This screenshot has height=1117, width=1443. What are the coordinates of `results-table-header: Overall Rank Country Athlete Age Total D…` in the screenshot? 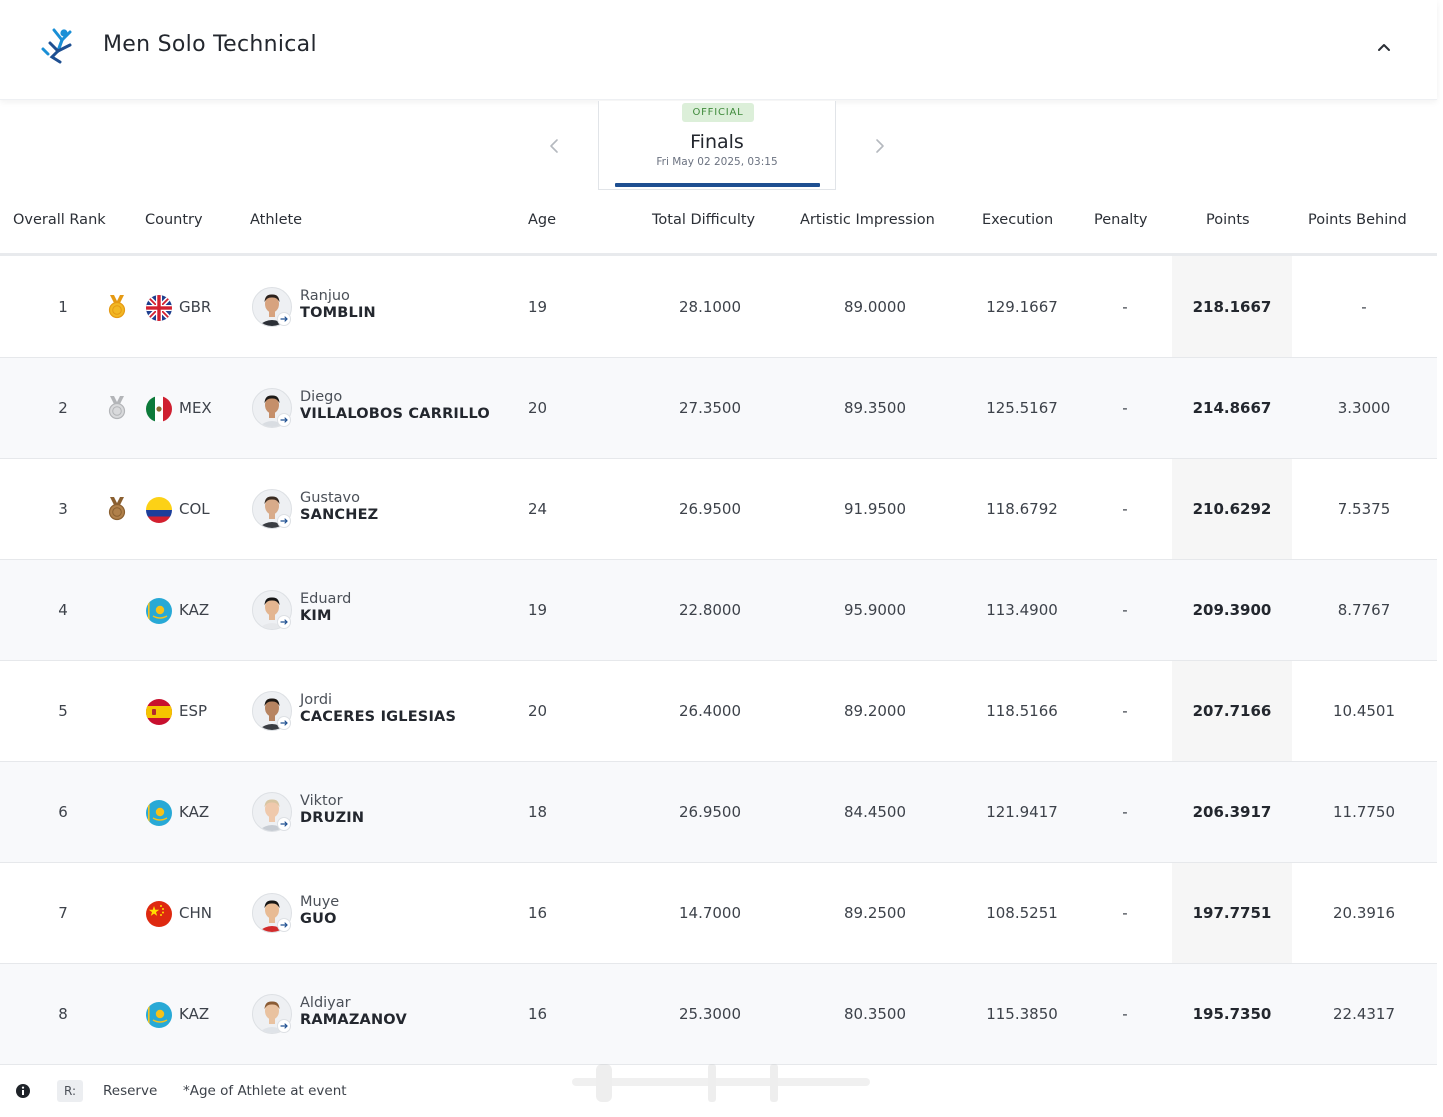 It's located at (718, 227).